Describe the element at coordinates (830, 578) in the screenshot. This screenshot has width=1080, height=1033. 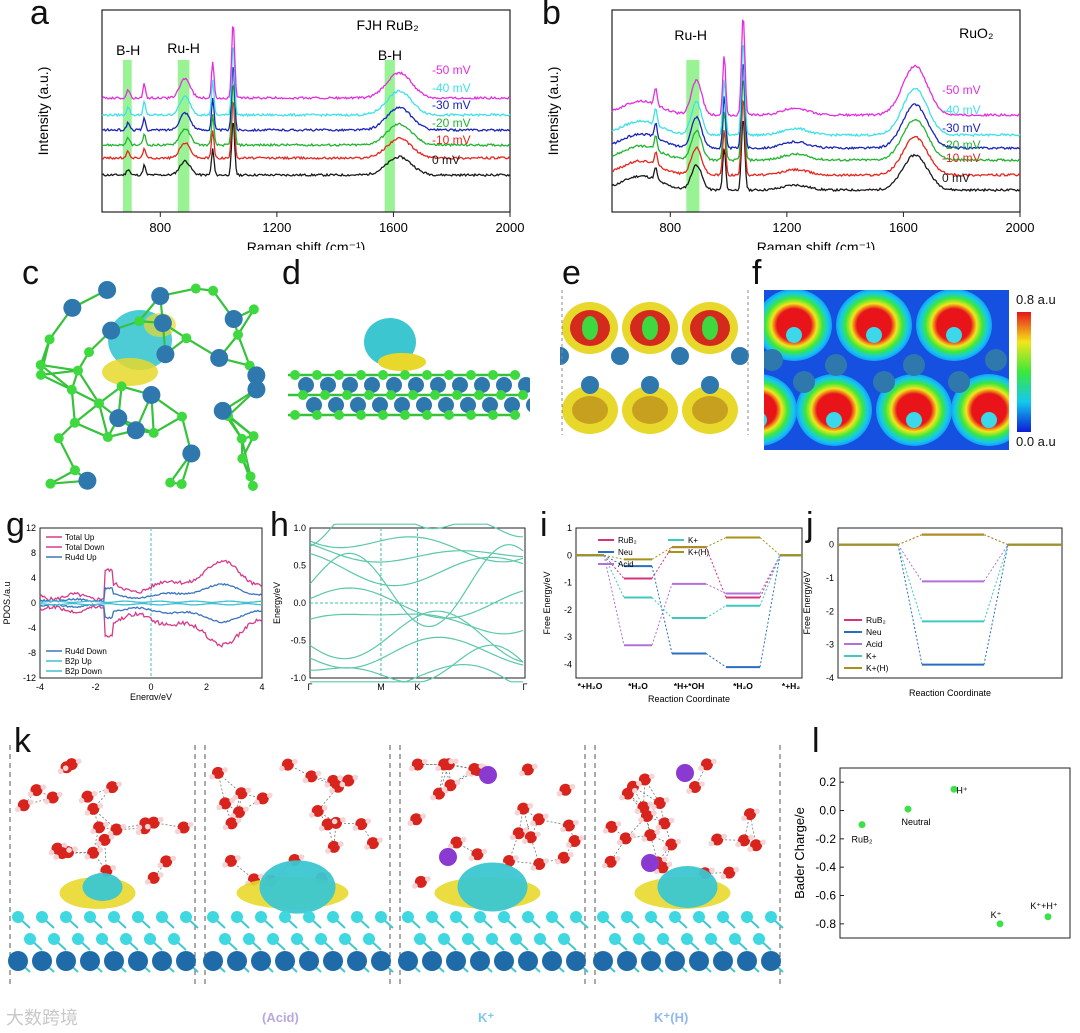
I see `y-tick-label: -1` at that location.